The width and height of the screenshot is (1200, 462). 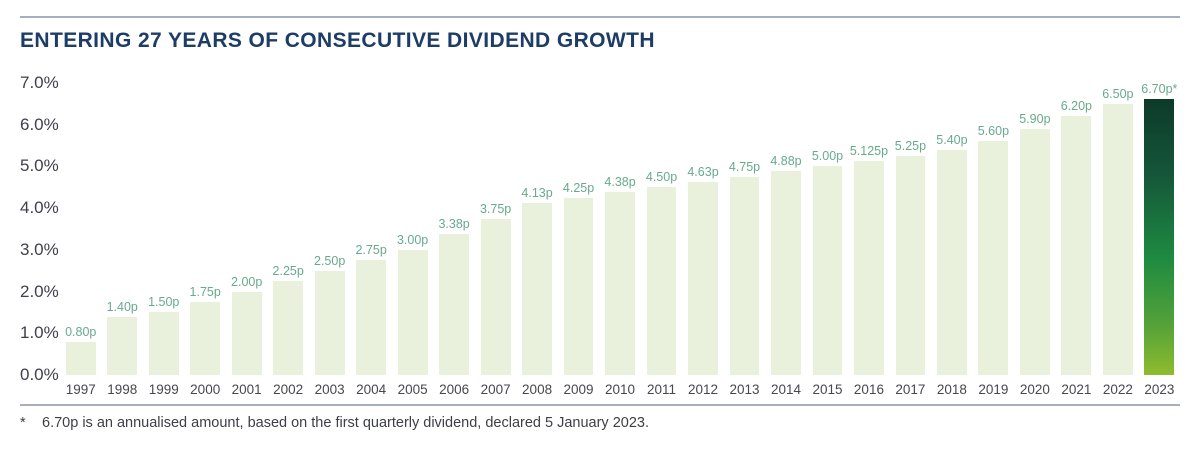 I want to click on bar-2001, so click(x=246, y=333).